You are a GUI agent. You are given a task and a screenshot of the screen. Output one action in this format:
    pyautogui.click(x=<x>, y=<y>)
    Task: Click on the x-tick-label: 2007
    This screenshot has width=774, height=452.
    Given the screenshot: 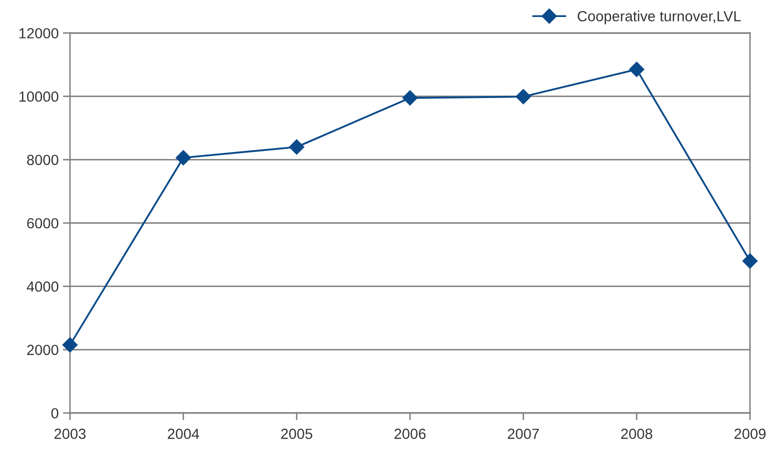 What is the action you would take?
    pyautogui.click(x=523, y=433)
    